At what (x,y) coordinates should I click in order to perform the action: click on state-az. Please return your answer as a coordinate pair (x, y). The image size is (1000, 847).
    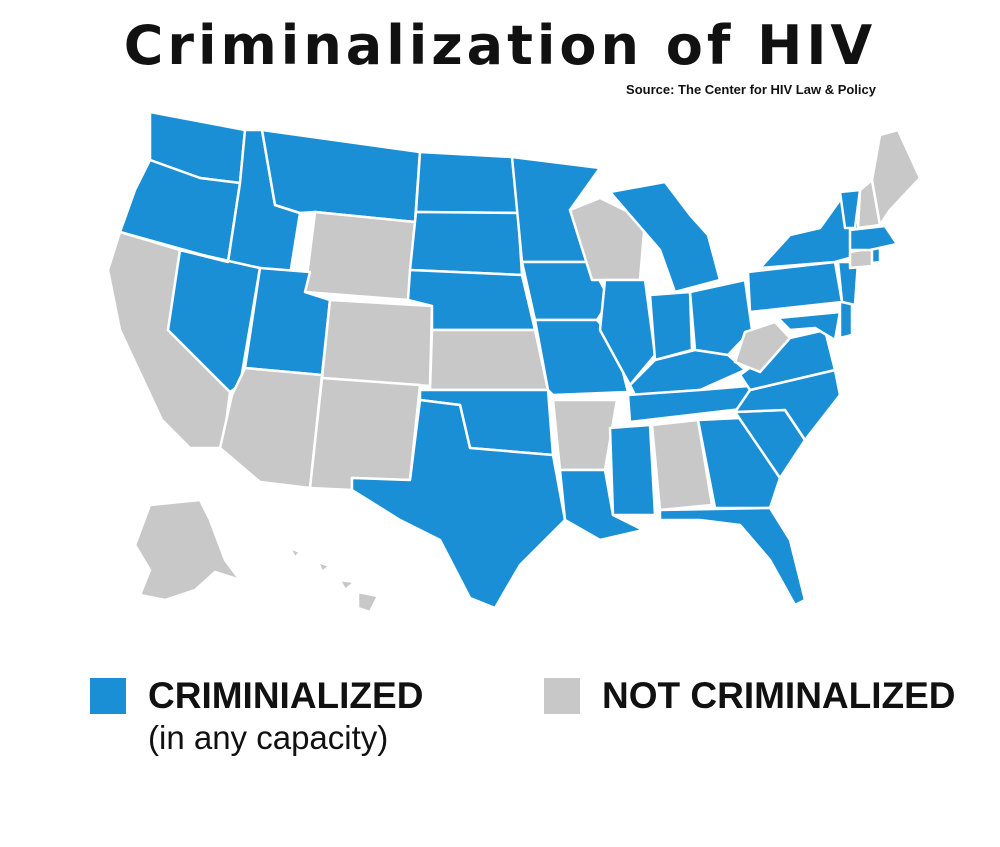
    Looking at the image, I should click on (271, 428).